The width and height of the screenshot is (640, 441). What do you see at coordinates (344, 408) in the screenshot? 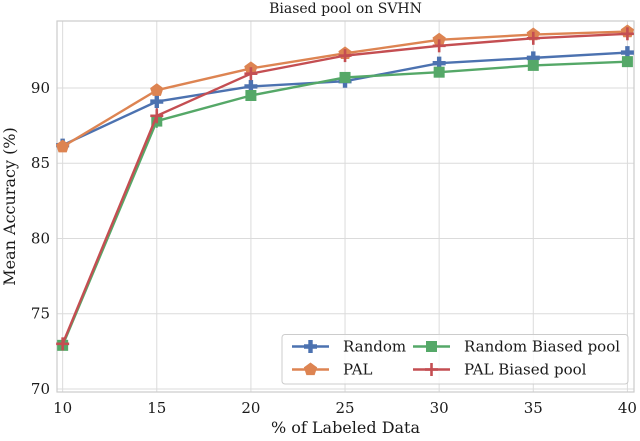
I see `x-tick-label: 25` at bounding box center [344, 408].